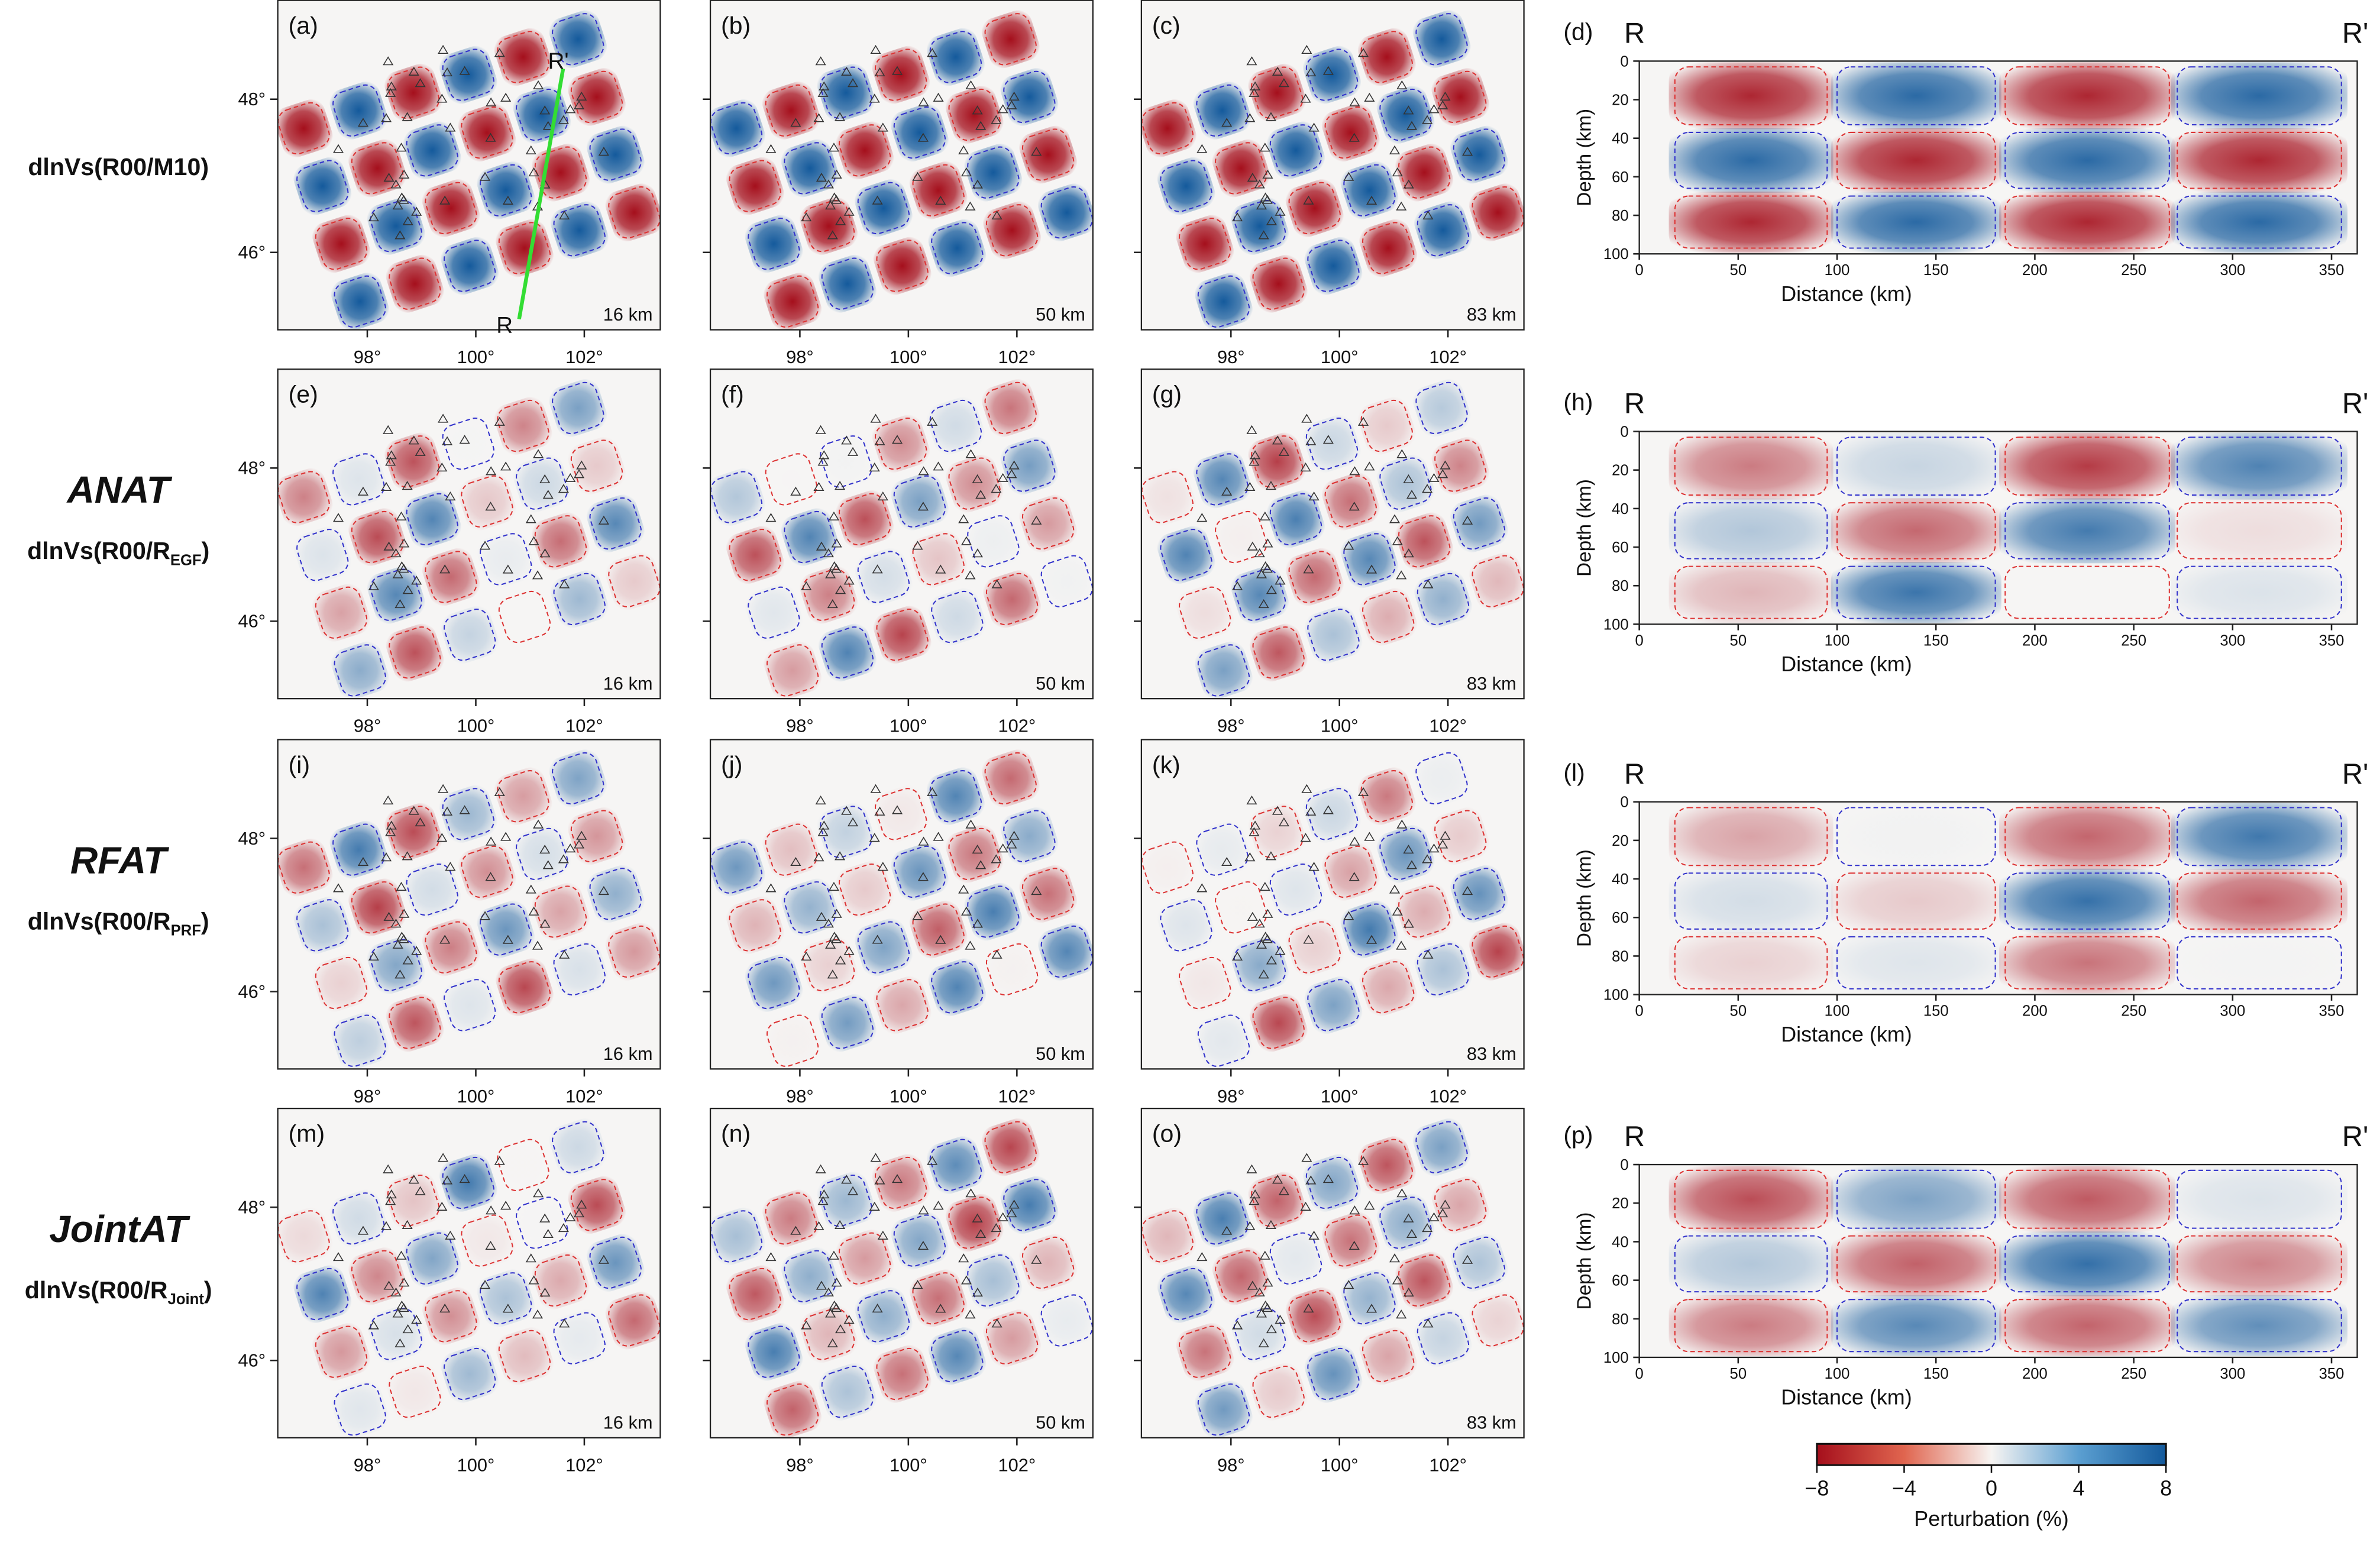  I want to click on map-frame, so click(469, 534).